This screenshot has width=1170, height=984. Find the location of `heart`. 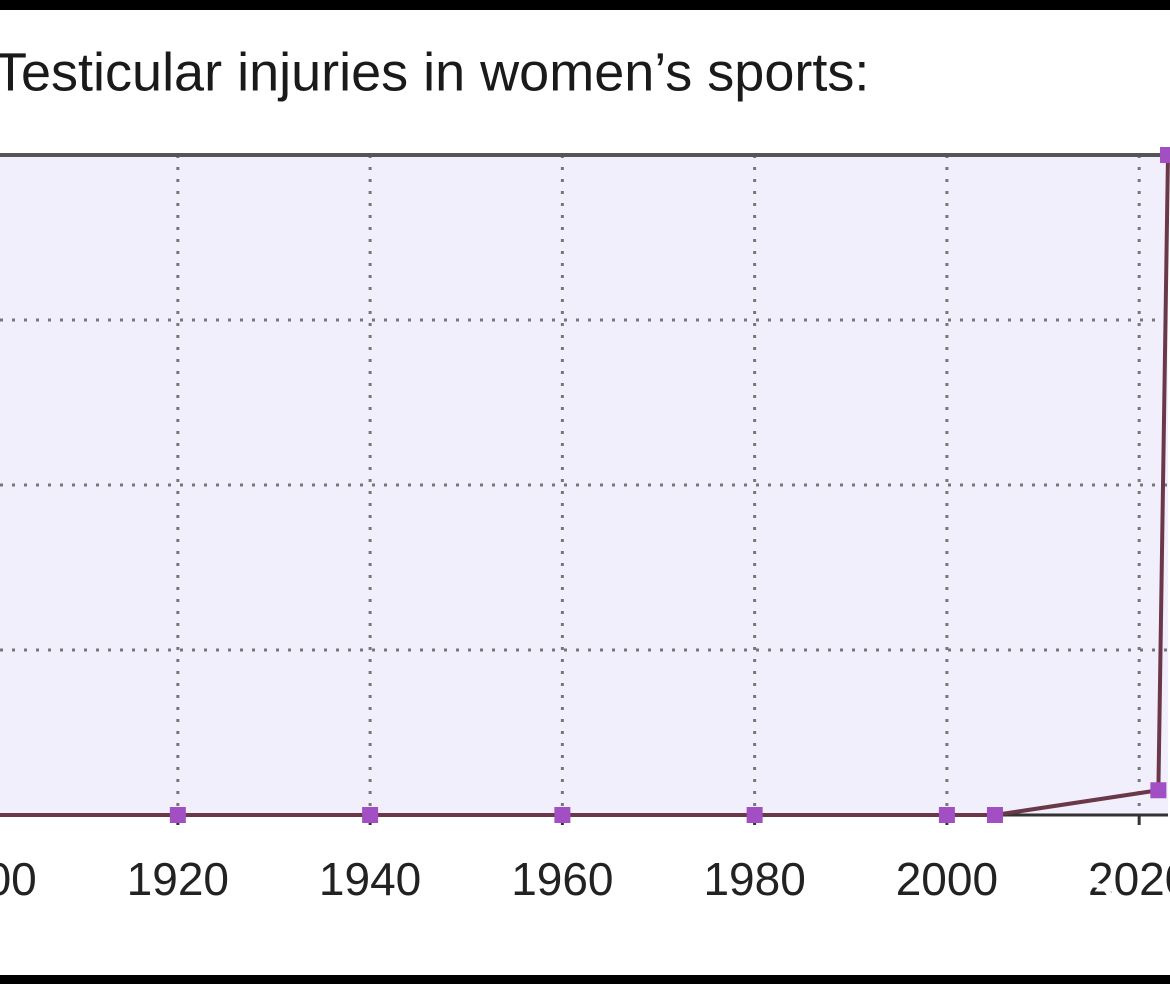

heart is located at coordinates (1077, 917).